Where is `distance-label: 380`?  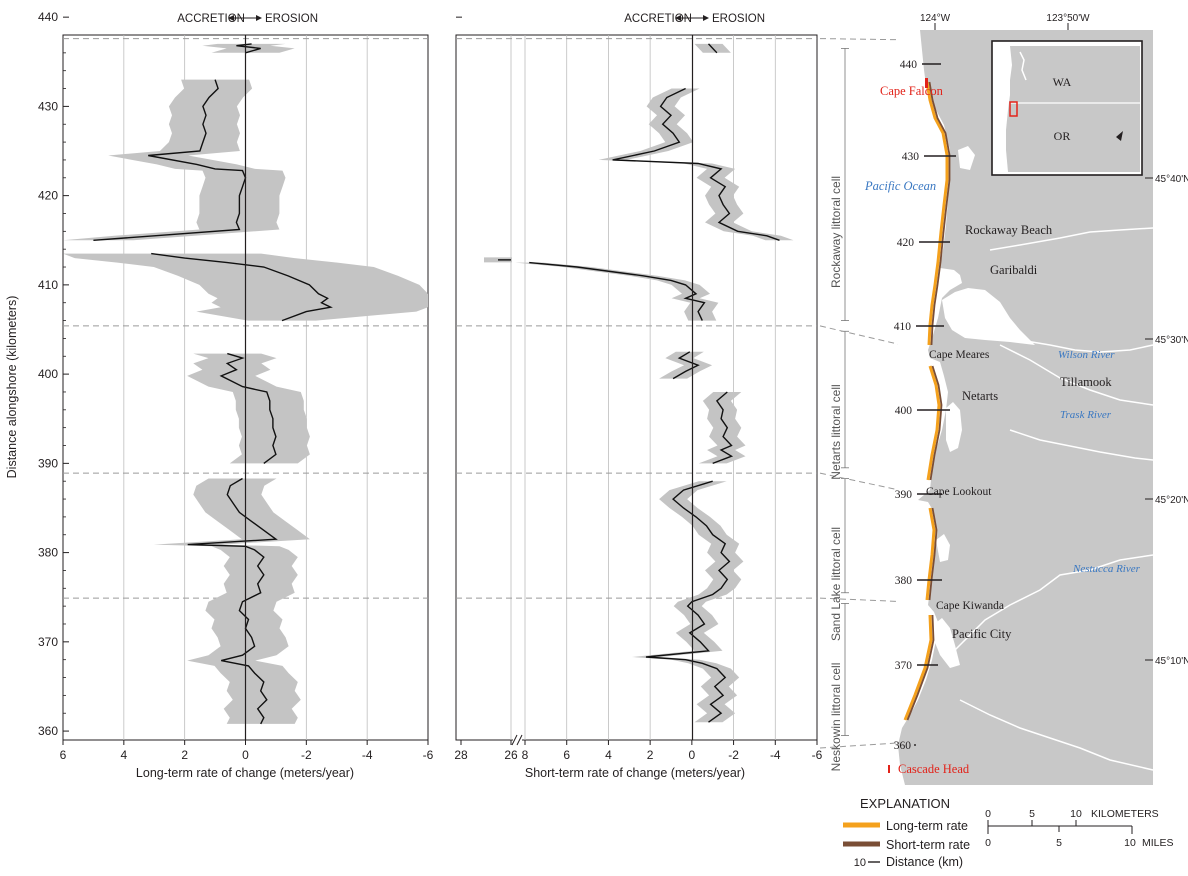 distance-label: 380 is located at coordinates (904, 581).